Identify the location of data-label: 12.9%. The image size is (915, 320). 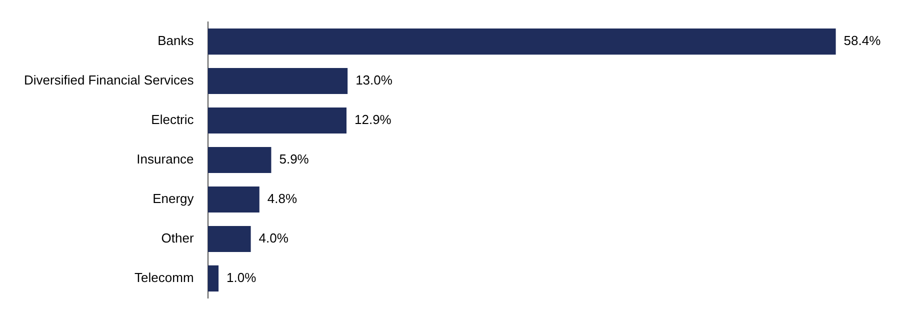
(373, 120).